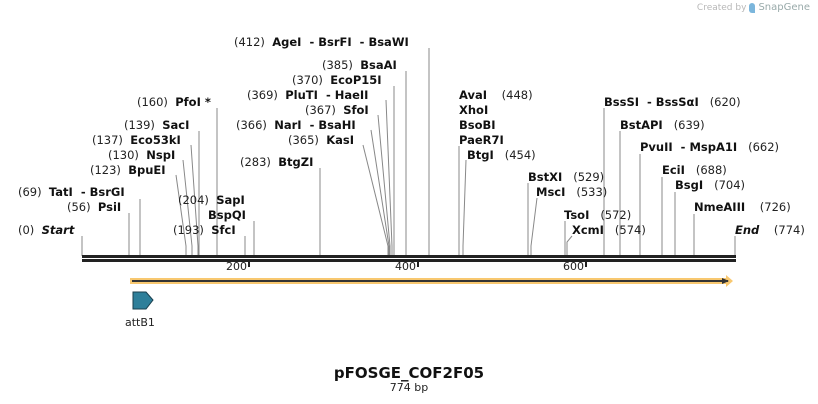 Image resolution: width=818 pixels, height=404 pixels. I want to click on orf-arrow, so click(431, 281).